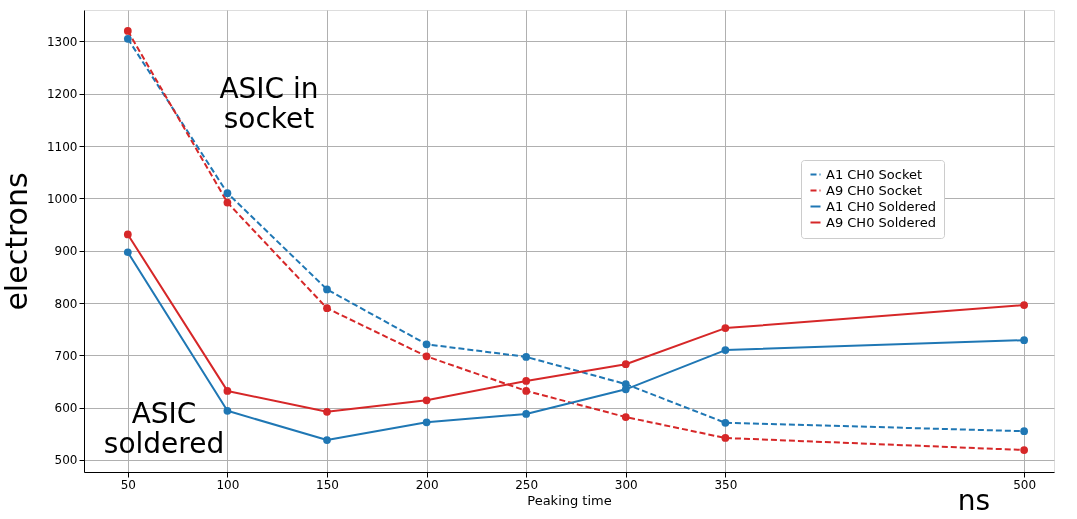 The image size is (1077, 519). What do you see at coordinates (874, 190) in the screenshot?
I see `legend-label: A9 CH0 Socket` at bounding box center [874, 190].